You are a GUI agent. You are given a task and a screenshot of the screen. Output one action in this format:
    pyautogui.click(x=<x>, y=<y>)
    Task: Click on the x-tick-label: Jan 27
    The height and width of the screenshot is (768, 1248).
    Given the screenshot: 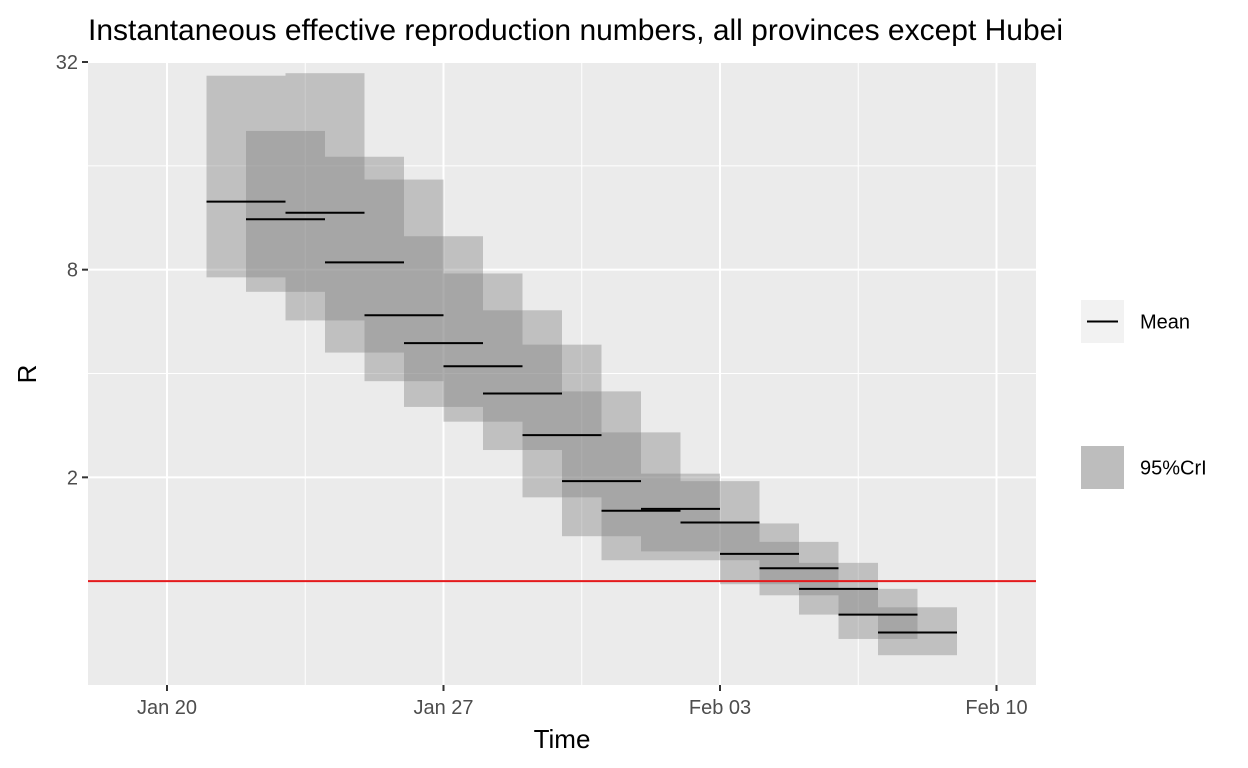 What is the action you would take?
    pyautogui.click(x=443, y=708)
    